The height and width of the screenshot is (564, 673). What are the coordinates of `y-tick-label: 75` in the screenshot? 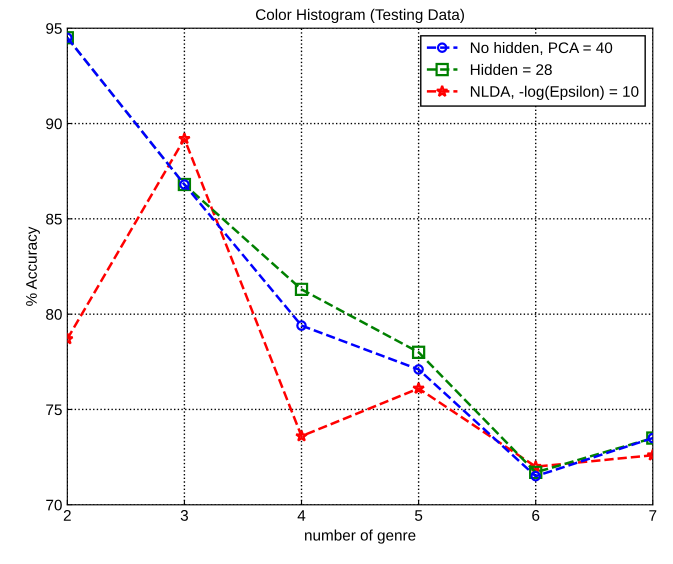 It's located at (54, 410).